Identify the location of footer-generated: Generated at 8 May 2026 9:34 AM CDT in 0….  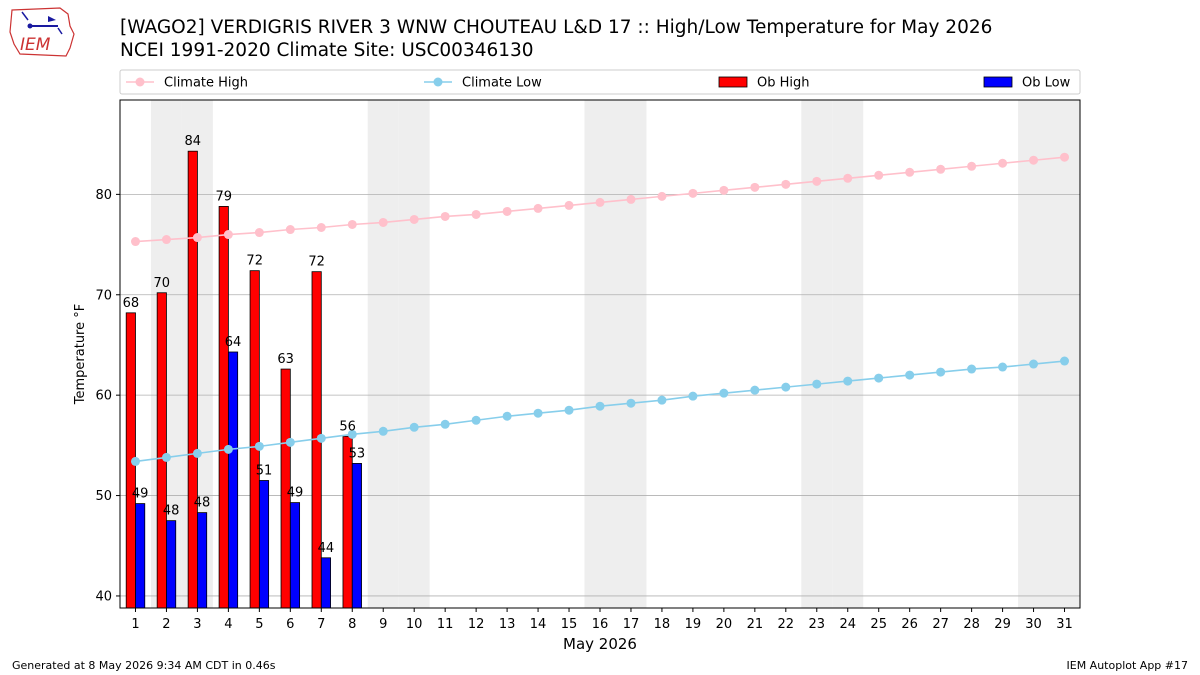
(144, 665).